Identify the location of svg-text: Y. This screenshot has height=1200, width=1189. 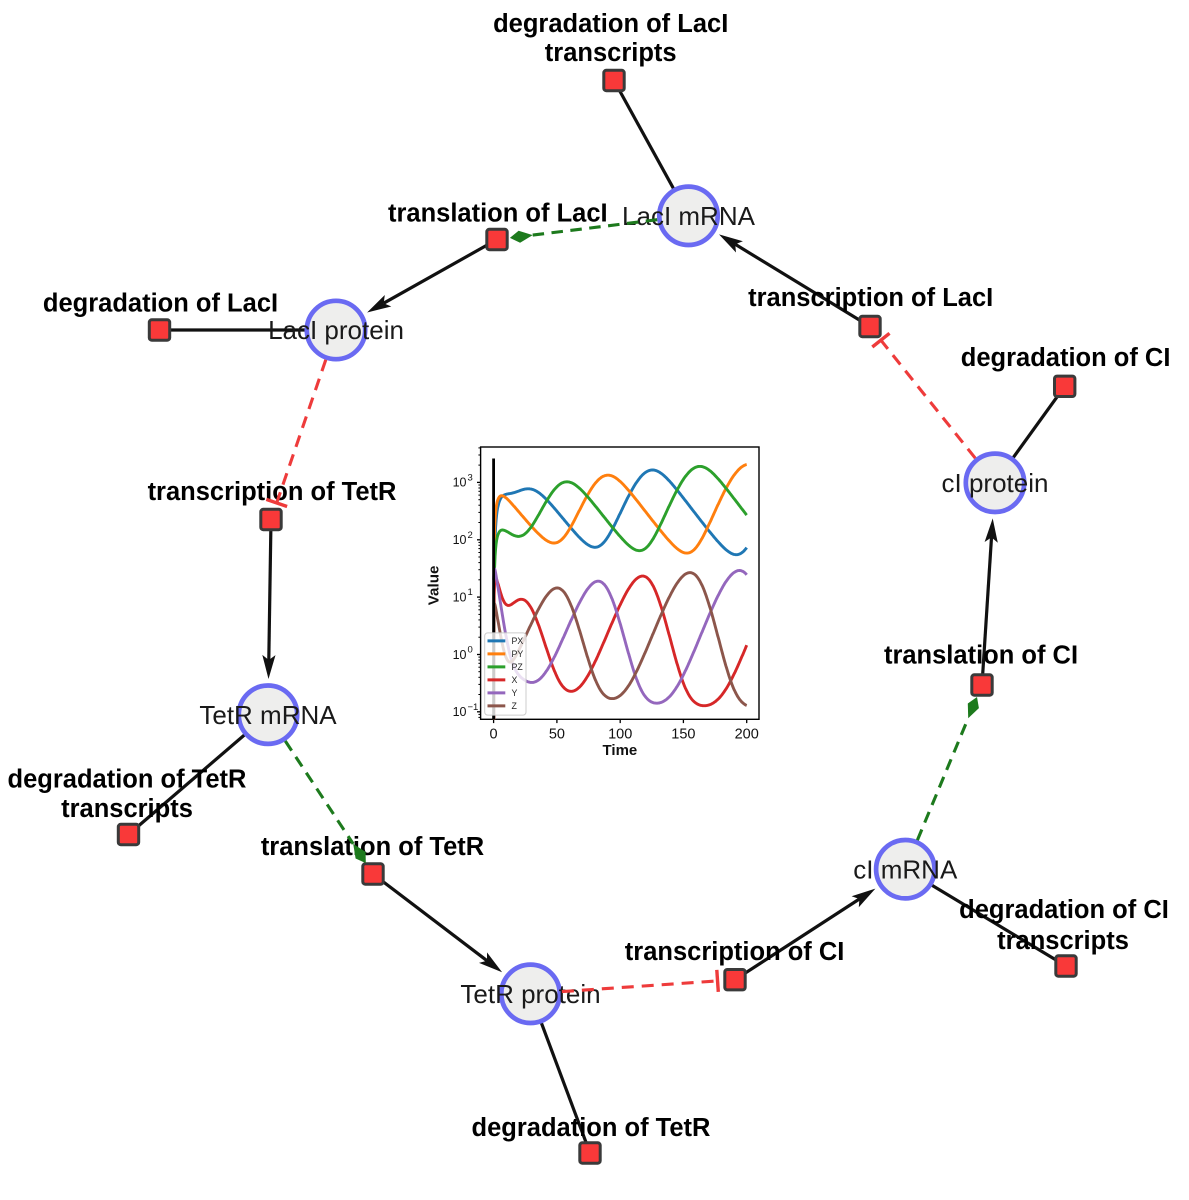
(515, 693).